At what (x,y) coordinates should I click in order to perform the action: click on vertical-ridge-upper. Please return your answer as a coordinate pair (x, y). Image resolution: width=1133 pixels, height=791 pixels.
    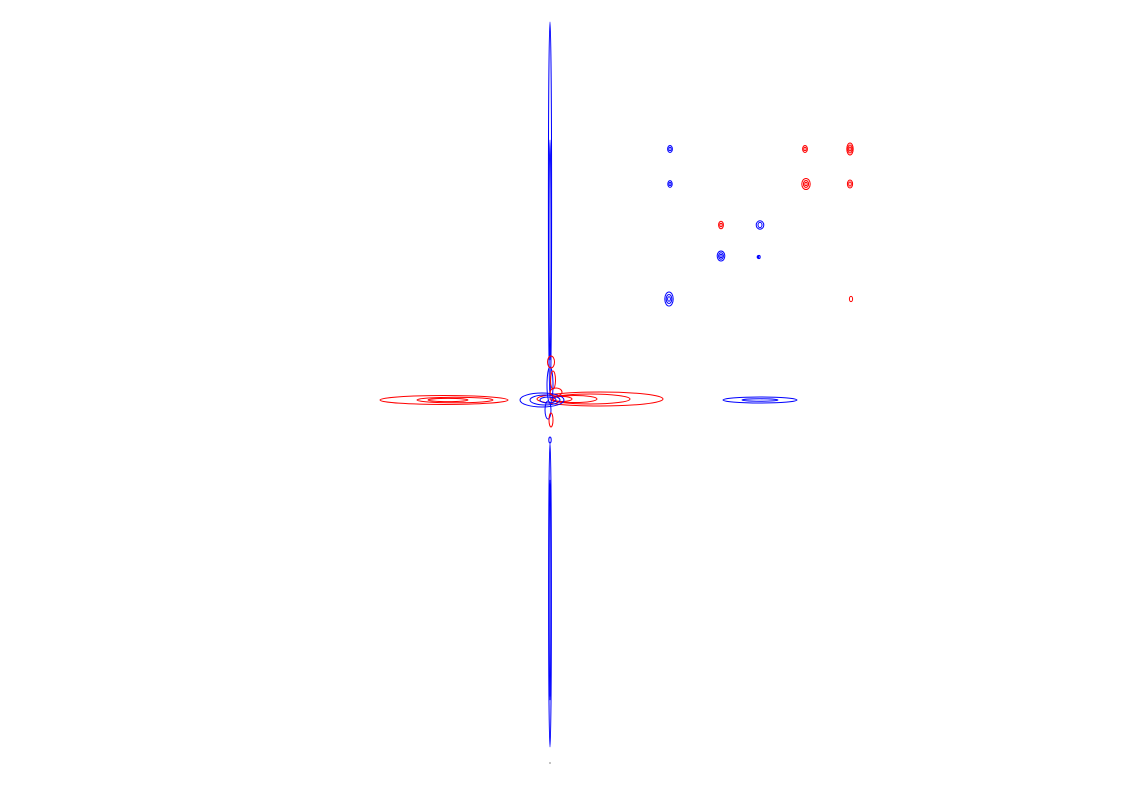
    Looking at the image, I should click on (550, 210).